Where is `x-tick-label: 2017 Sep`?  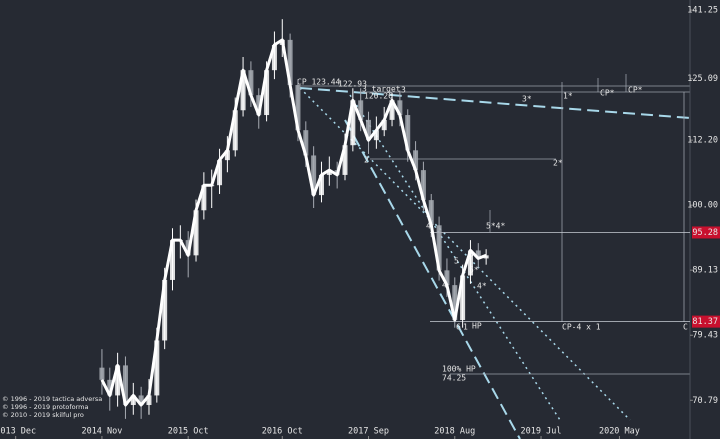 x-tick-label: 2017 Sep is located at coordinates (368, 432).